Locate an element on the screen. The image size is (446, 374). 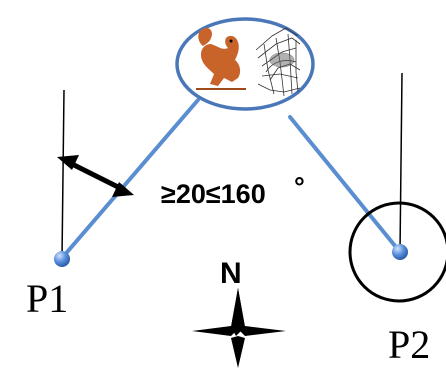
degree-symbol: ° is located at coordinates (299, 187).